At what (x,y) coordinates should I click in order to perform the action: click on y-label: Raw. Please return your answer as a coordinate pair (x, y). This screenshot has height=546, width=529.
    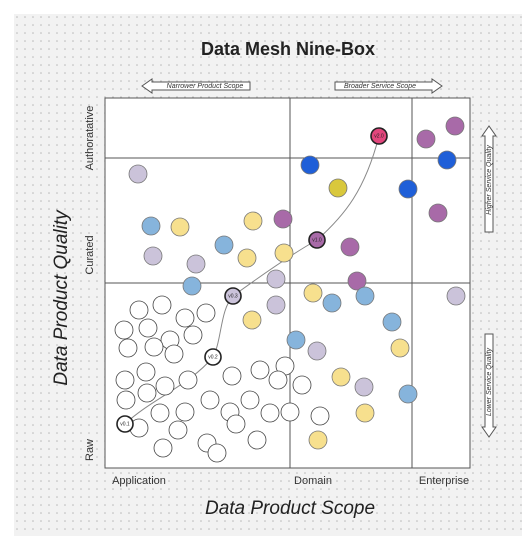
    Looking at the image, I should click on (90, 450).